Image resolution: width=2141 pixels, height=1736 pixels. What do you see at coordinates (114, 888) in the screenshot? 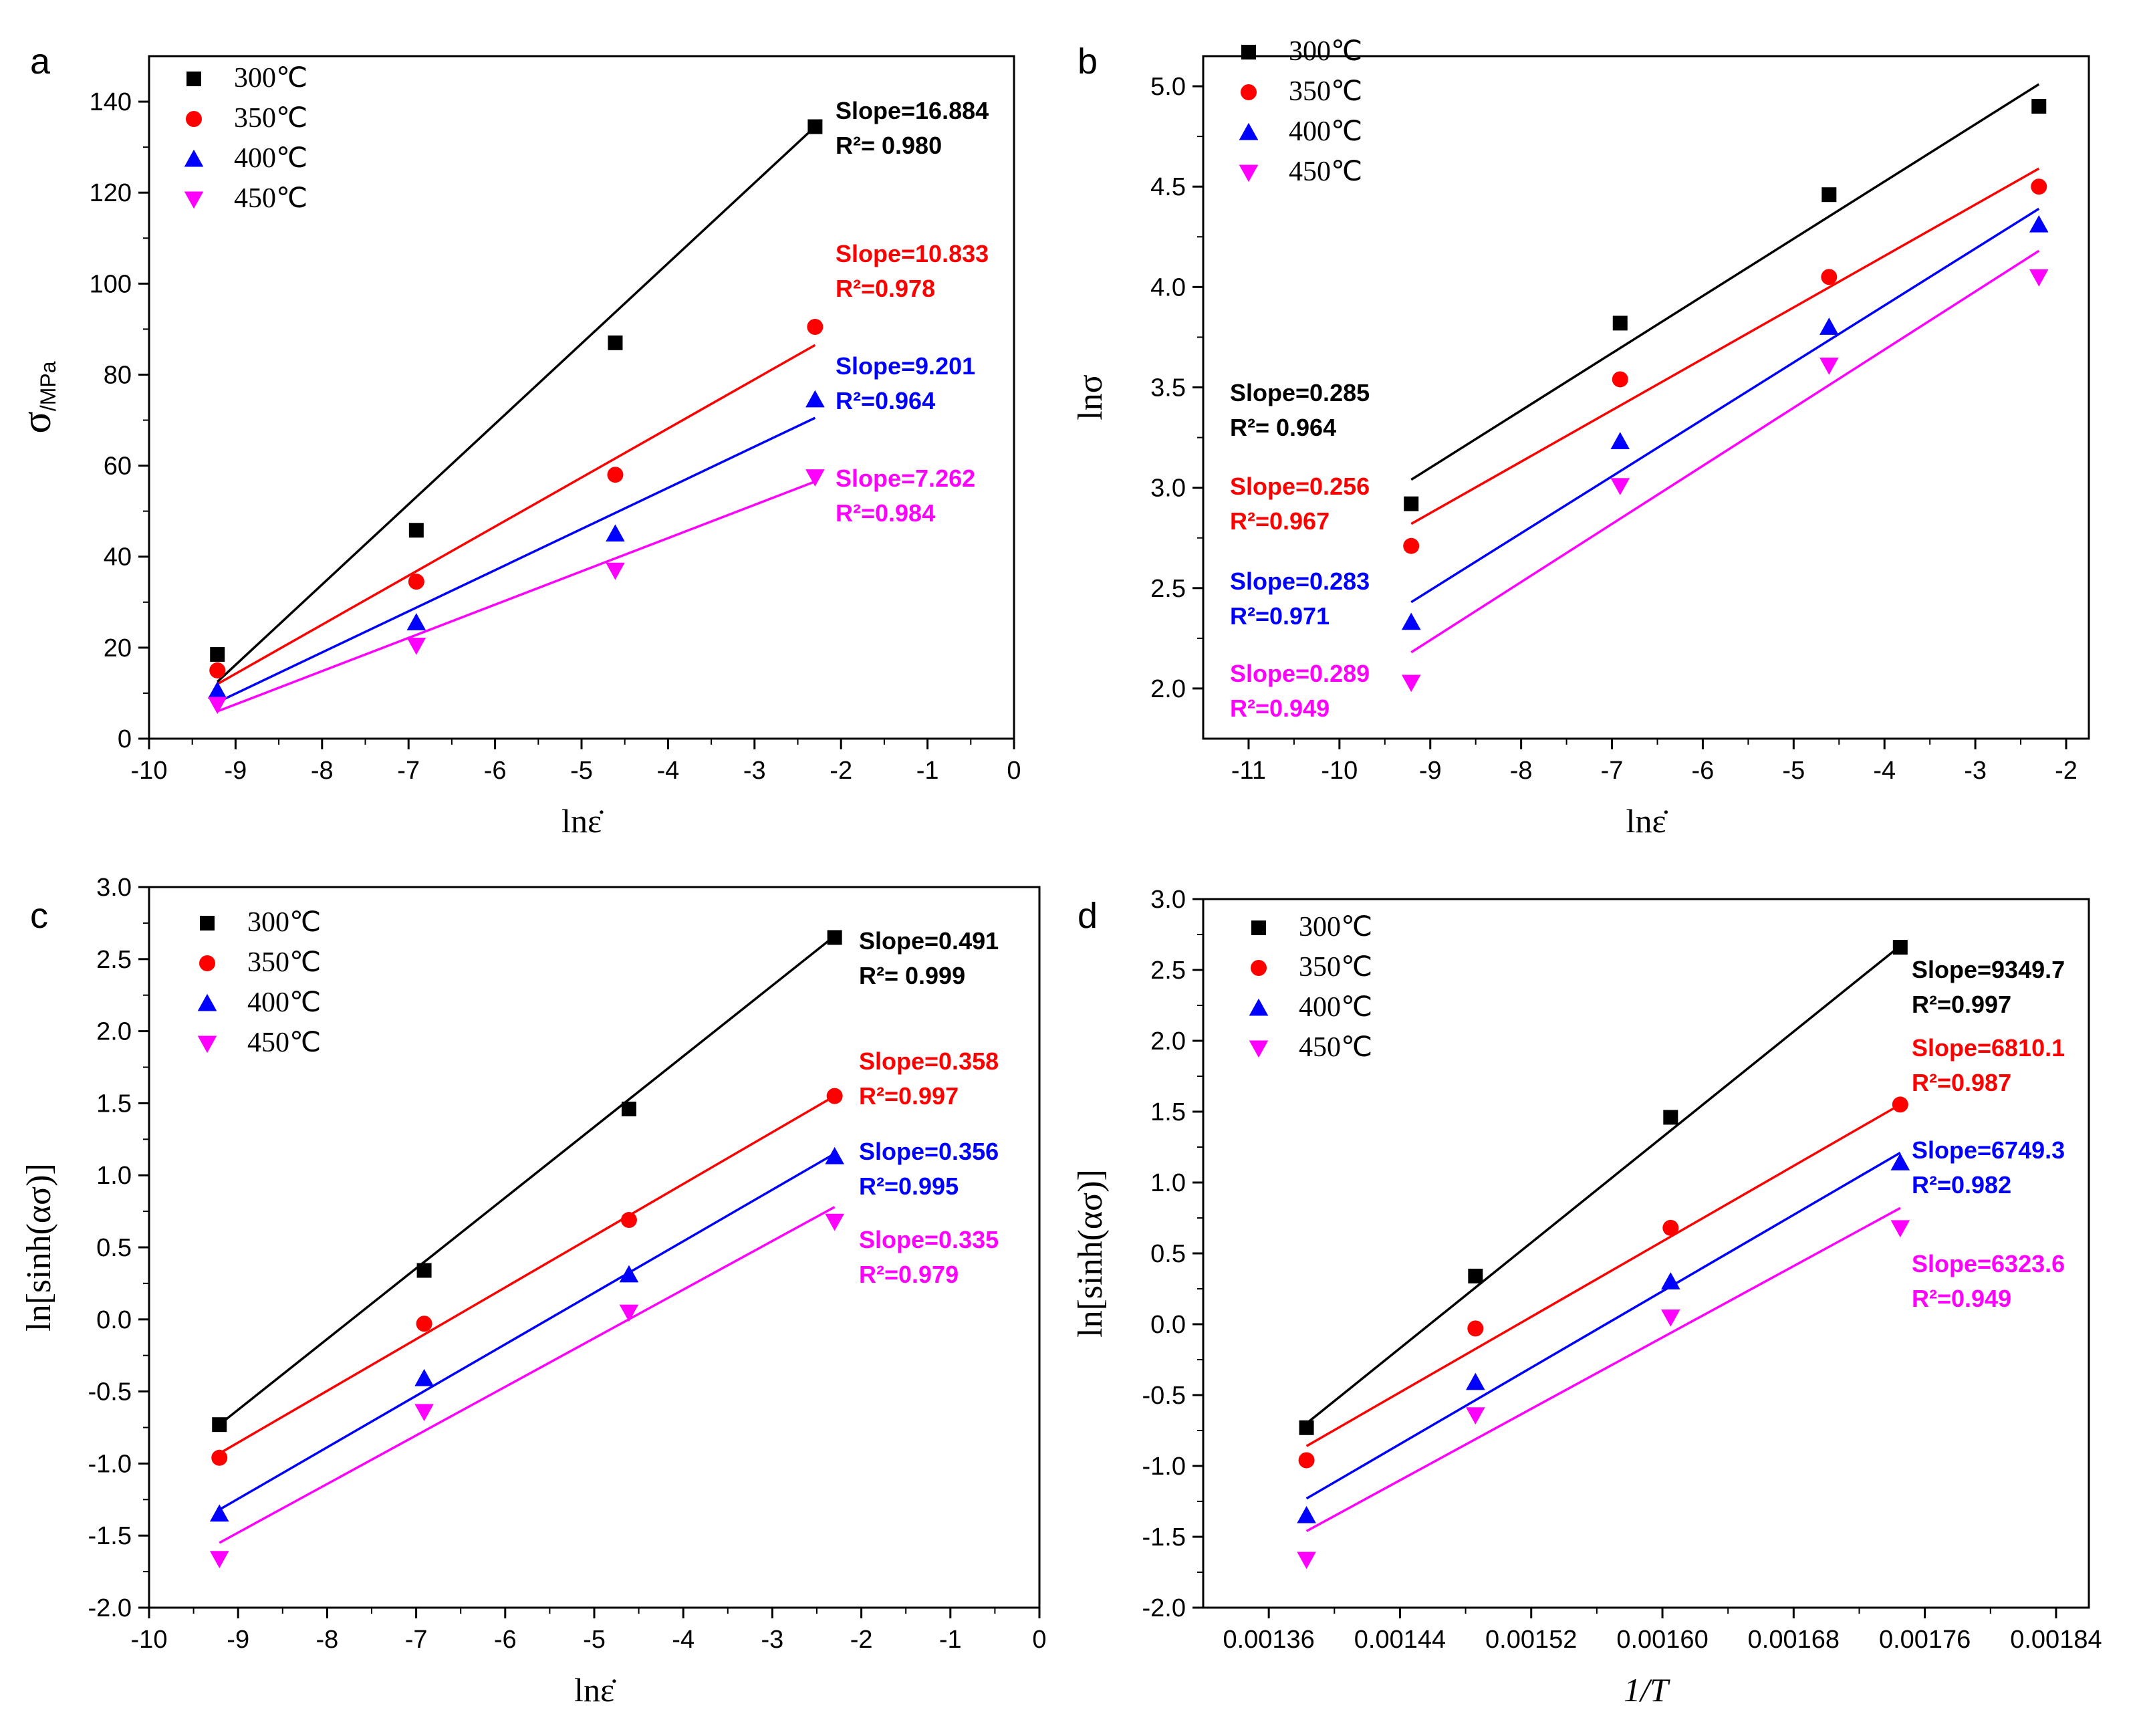
I see `y-tick-label: 3.0` at bounding box center [114, 888].